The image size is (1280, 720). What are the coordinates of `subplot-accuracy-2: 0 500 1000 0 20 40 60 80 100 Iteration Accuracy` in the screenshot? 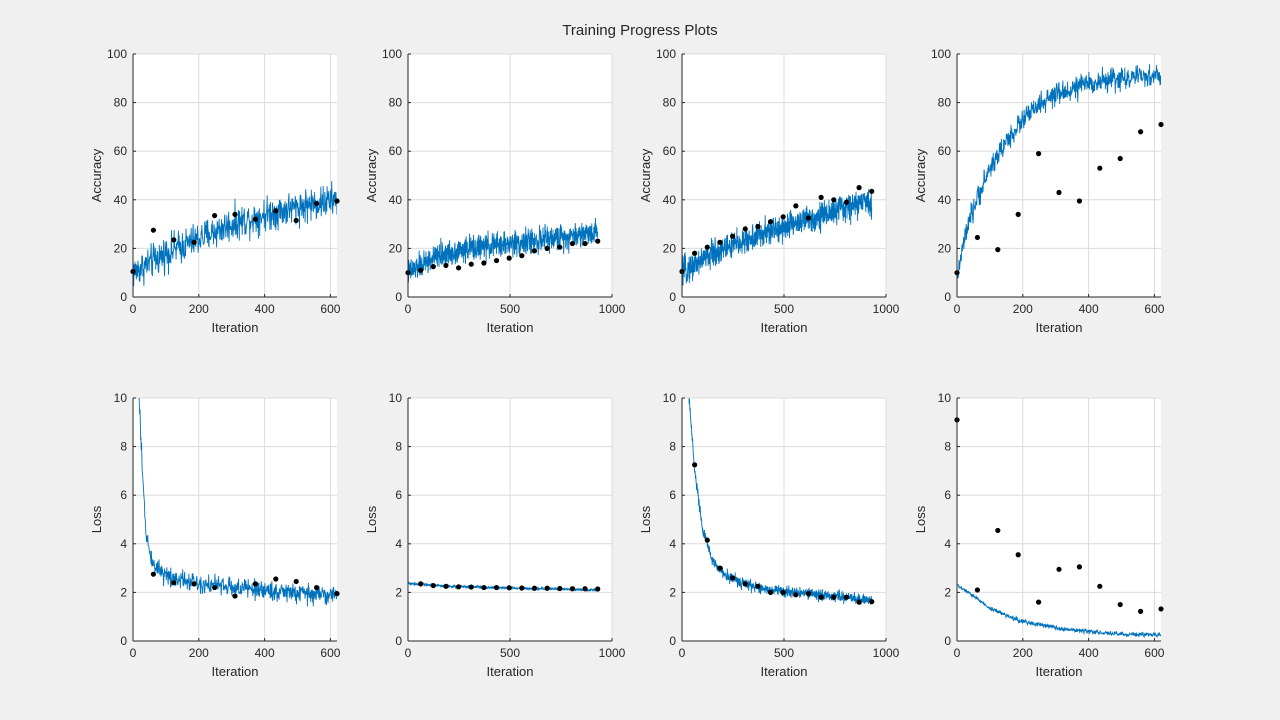 It's located at (495, 191).